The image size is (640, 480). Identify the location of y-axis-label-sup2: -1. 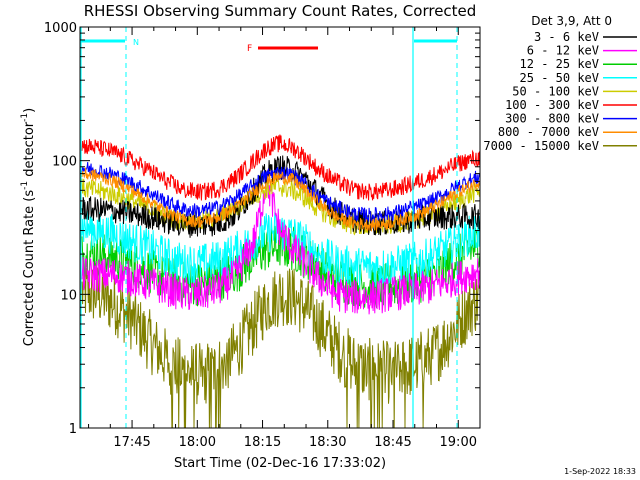
(25, 117).